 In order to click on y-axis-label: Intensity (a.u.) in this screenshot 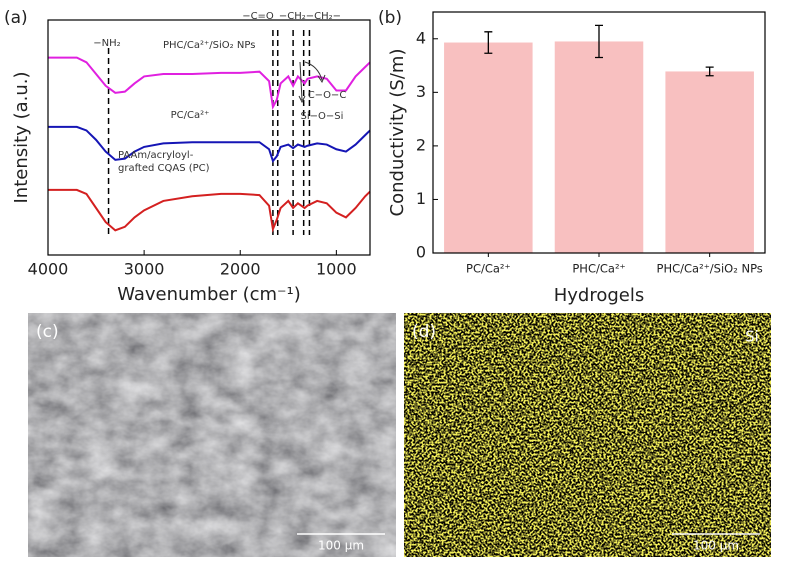, I will do `click(21, 138)`.